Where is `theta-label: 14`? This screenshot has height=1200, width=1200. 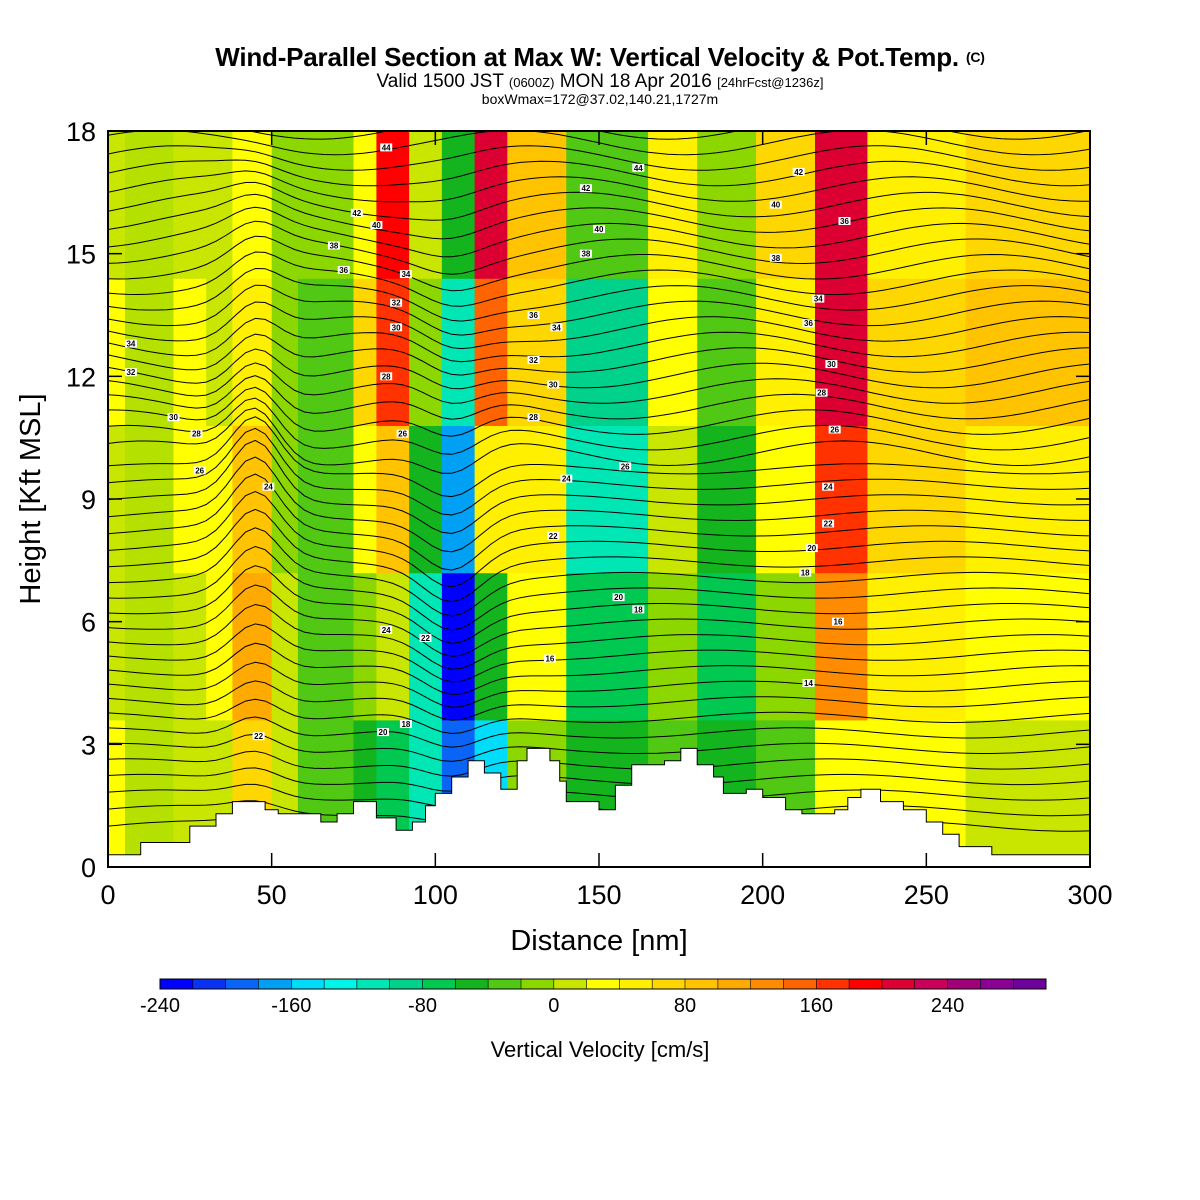 theta-label: 14 is located at coordinates (808, 683).